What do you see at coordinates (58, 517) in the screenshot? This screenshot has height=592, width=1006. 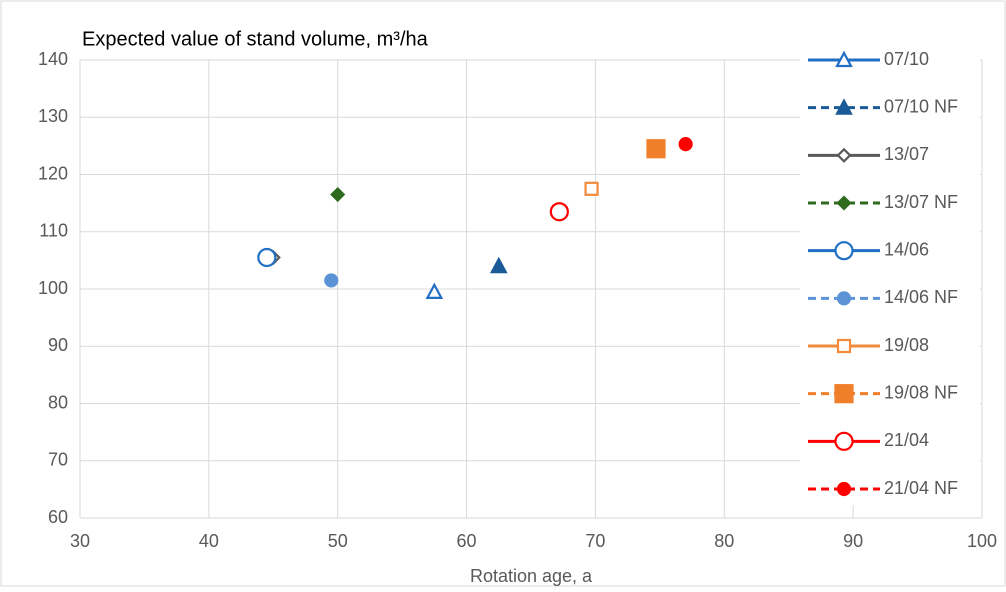 I see `y-tick-label: 60` at bounding box center [58, 517].